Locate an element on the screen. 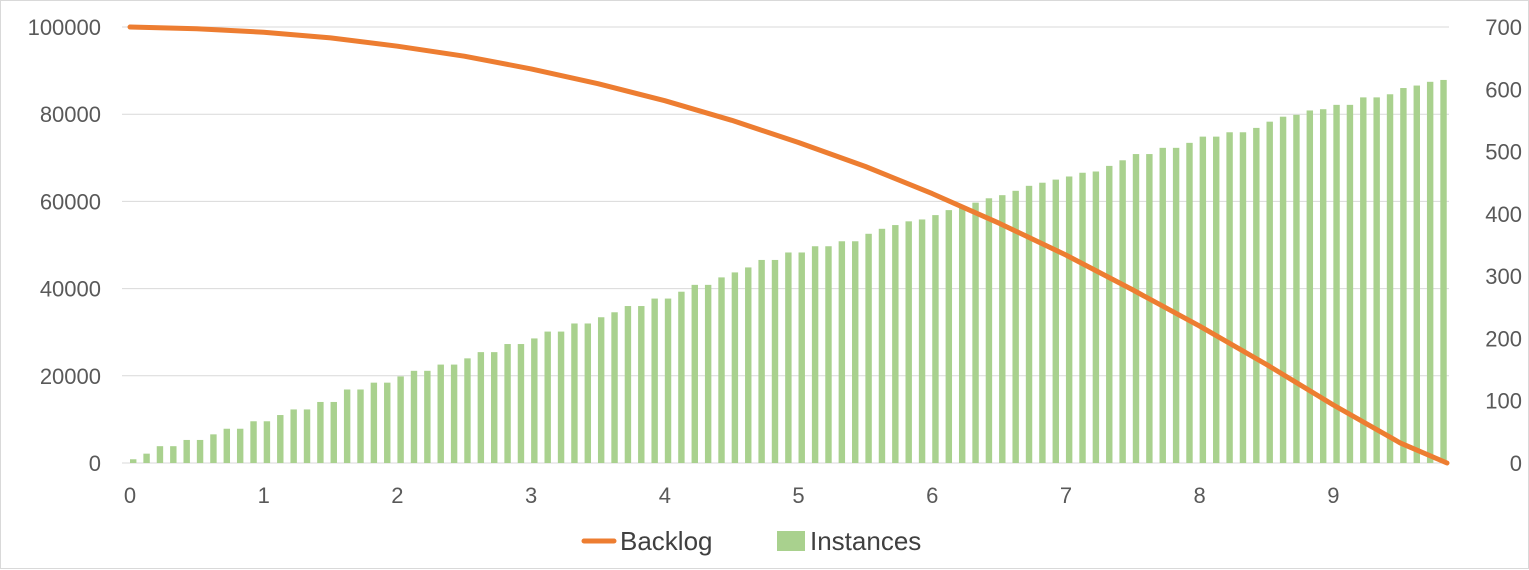 This screenshot has height=570, width=1529. y-left-tick-label: 60000 is located at coordinates (70, 201).